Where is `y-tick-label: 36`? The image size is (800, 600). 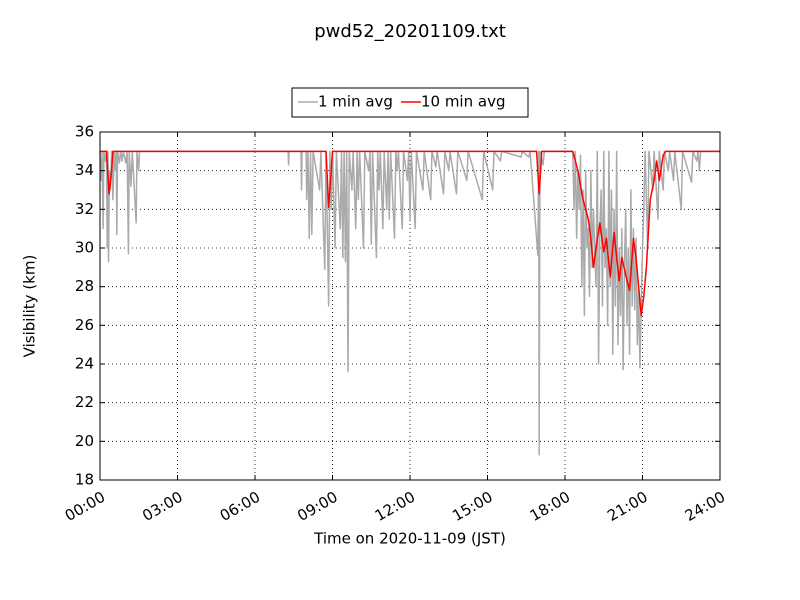
y-tick-label: 36 is located at coordinates (84, 132).